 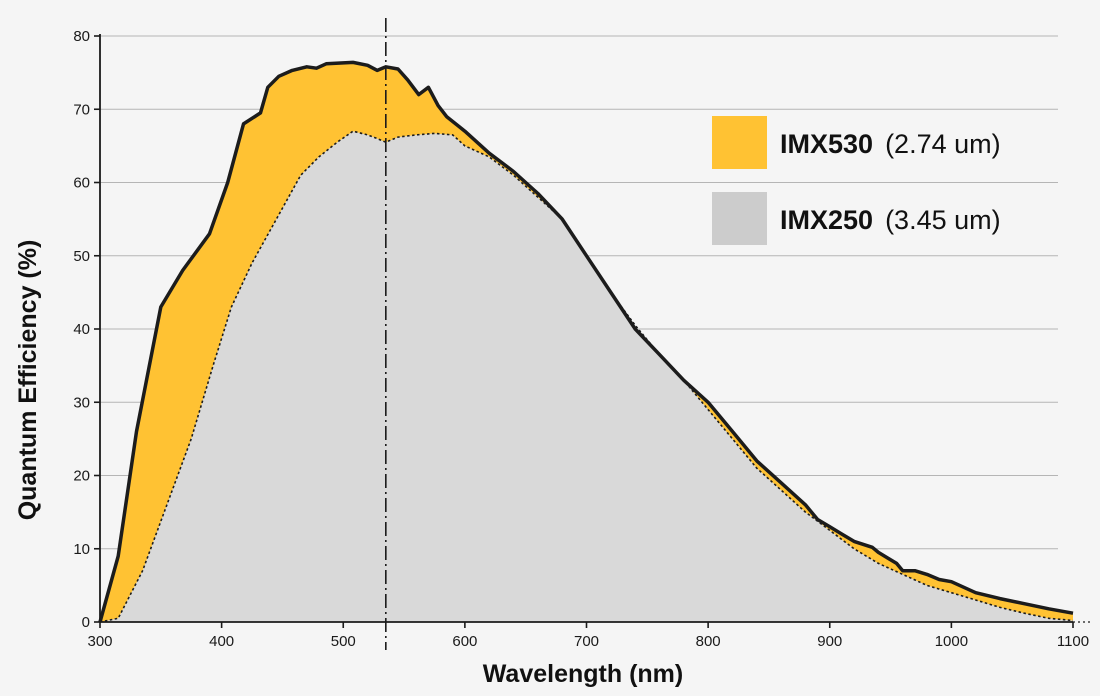 What do you see at coordinates (739, 142) in the screenshot?
I see `legend-swatch-imx530` at bounding box center [739, 142].